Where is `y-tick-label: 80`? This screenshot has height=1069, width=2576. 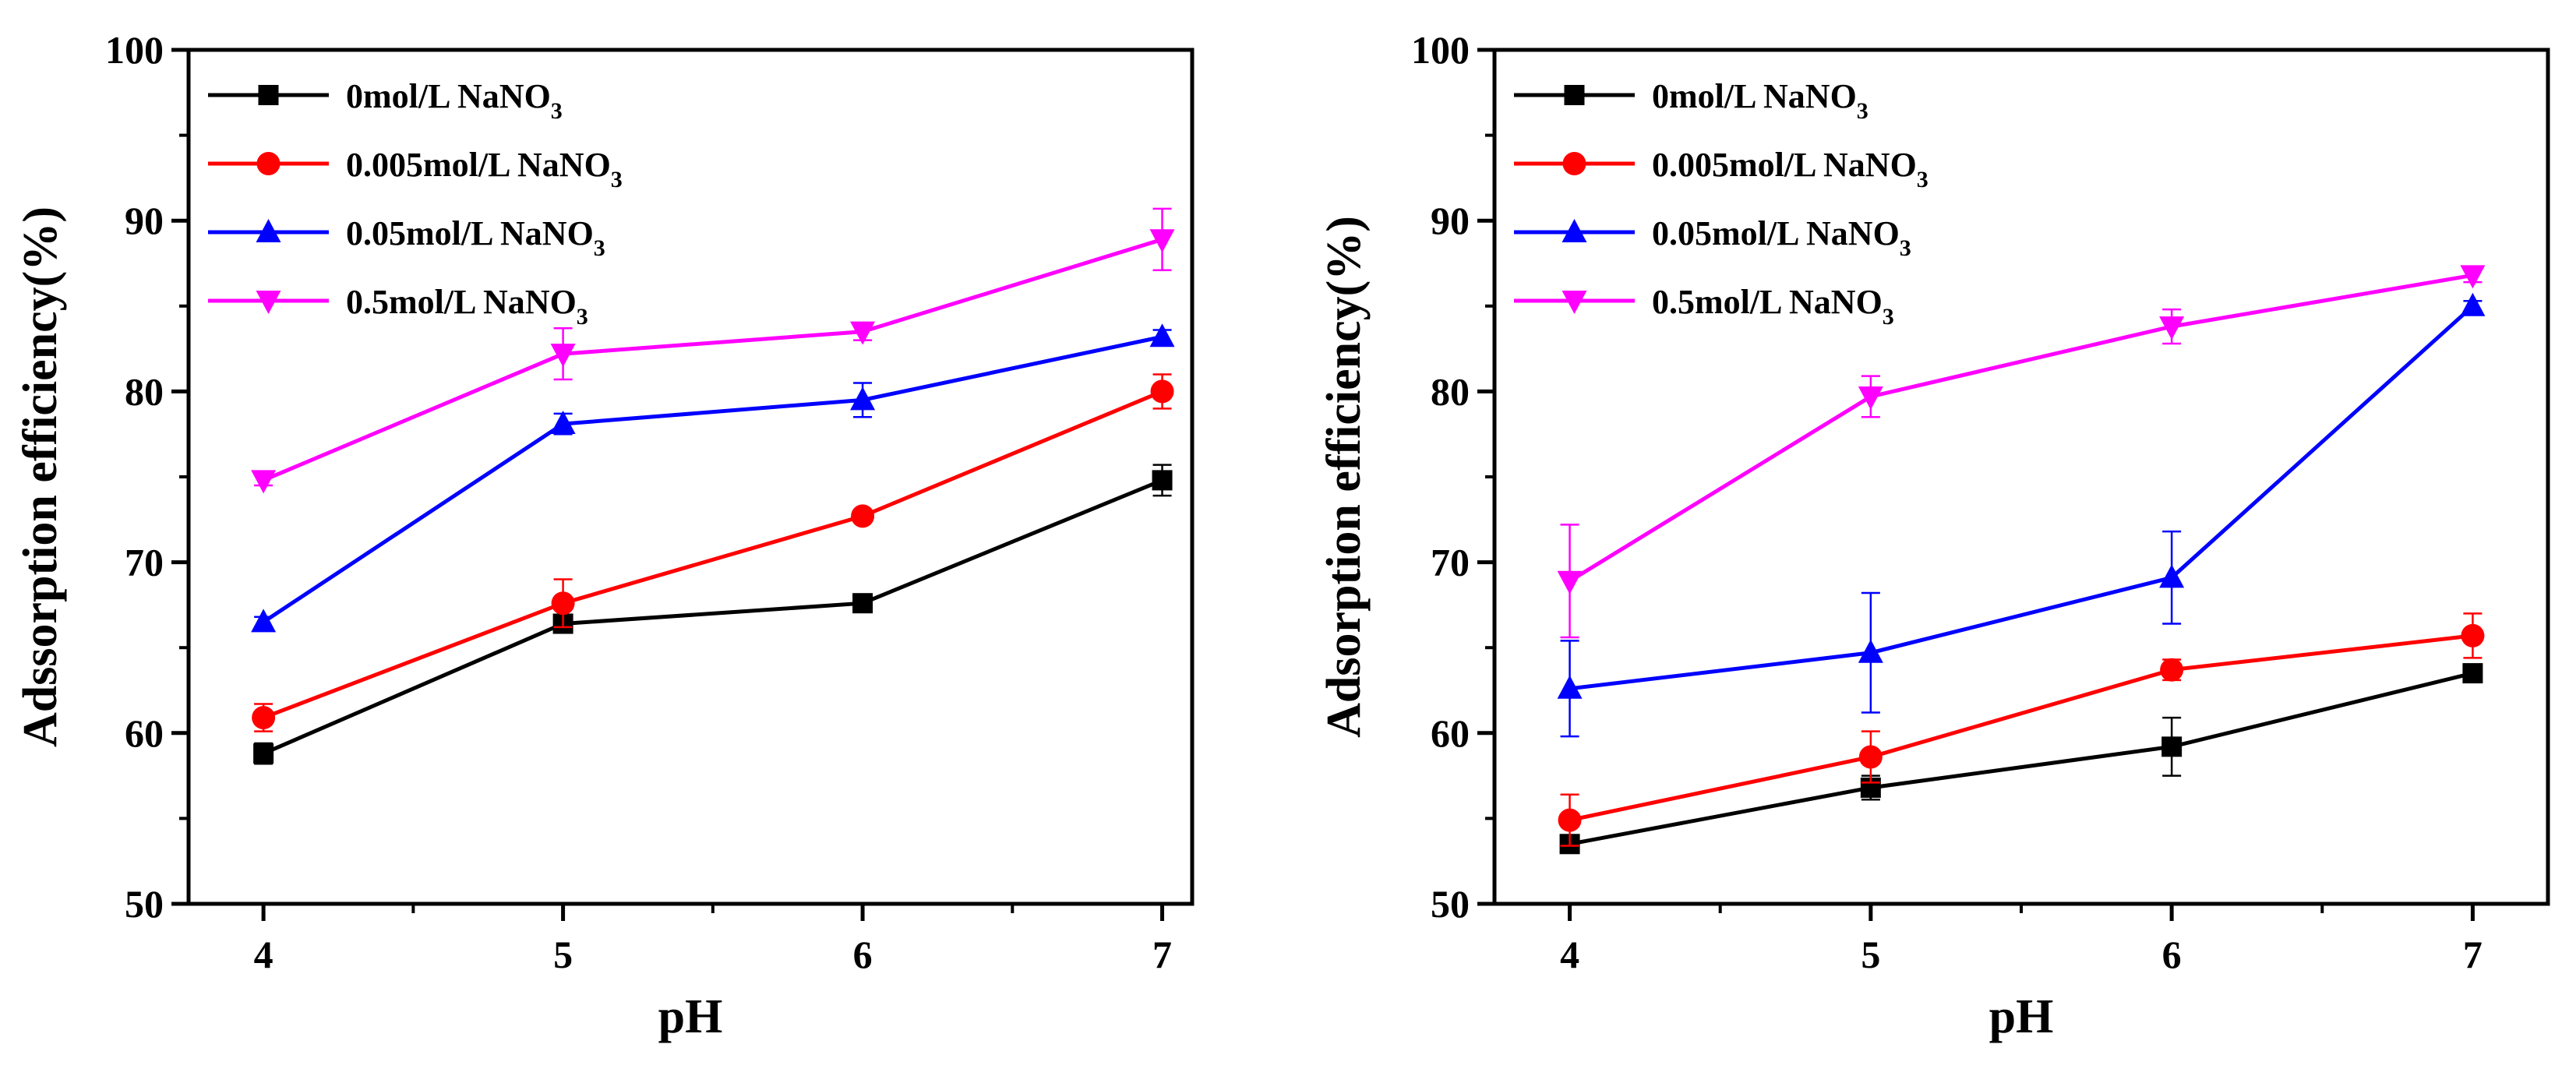
y-tick-label: 80 is located at coordinates (144, 391).